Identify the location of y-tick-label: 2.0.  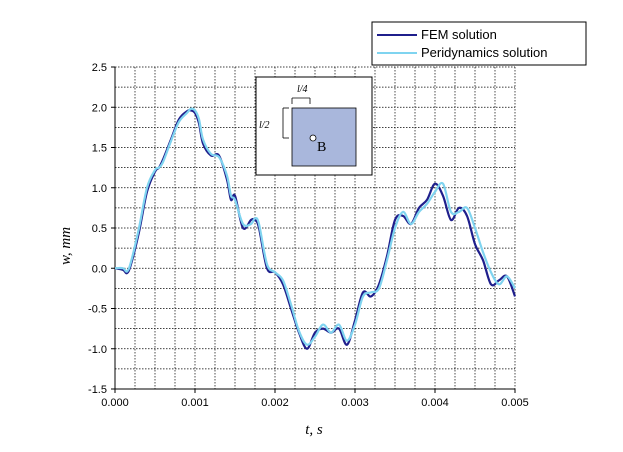
(99, 108).